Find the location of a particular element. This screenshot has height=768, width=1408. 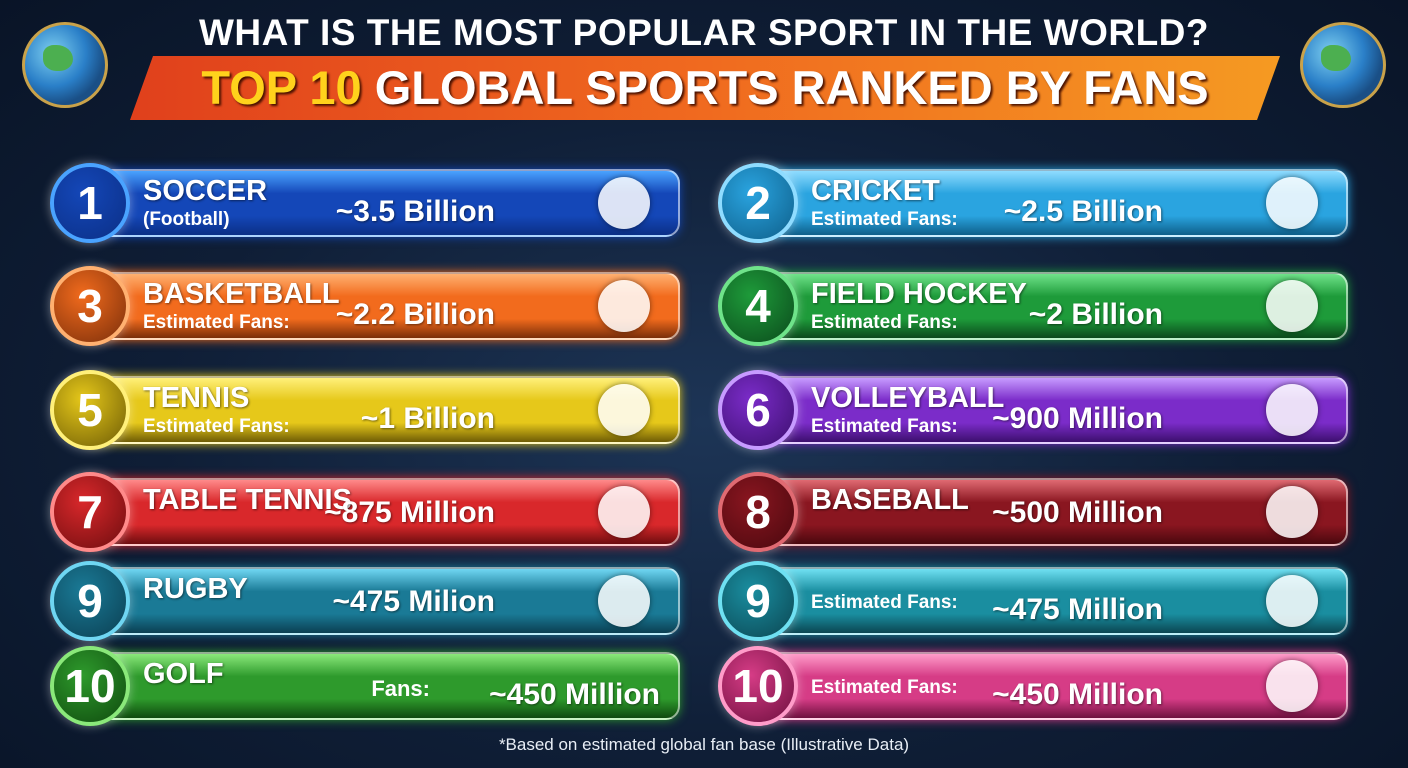

fans-count: ~475 Million is located at coordinates (1077, 609).